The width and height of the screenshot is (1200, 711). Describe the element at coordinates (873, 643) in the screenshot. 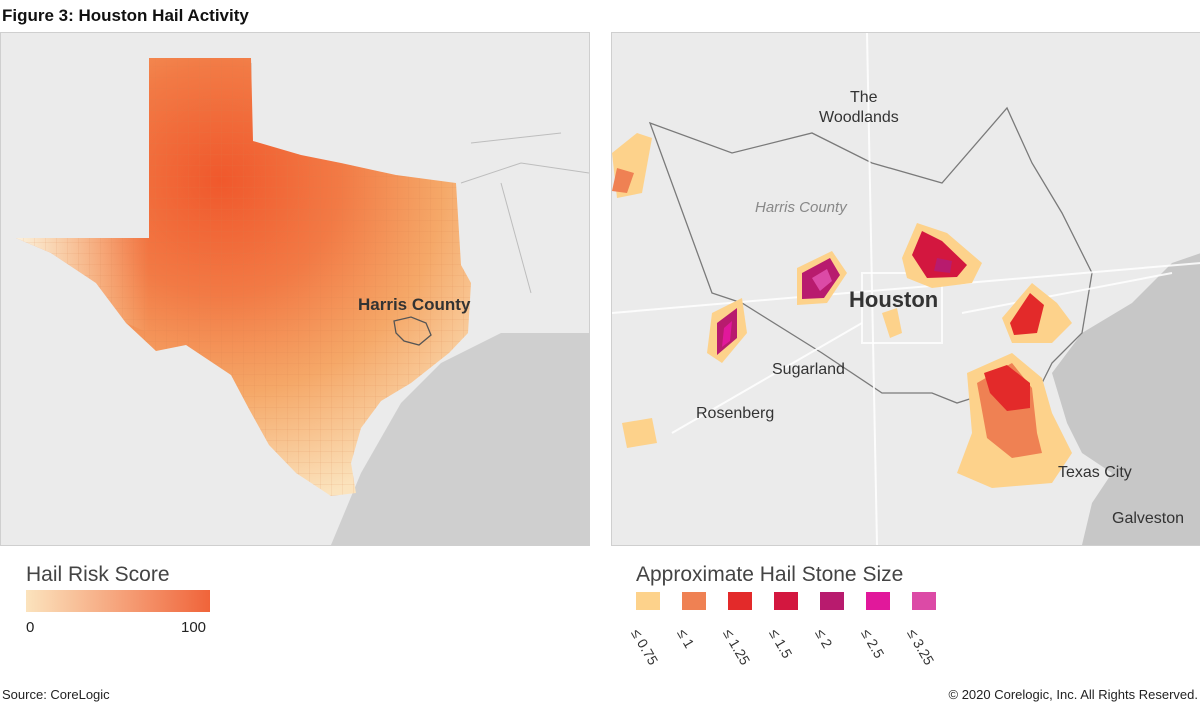

I see `size-swatch-label: ≤ 2.5` at that location.